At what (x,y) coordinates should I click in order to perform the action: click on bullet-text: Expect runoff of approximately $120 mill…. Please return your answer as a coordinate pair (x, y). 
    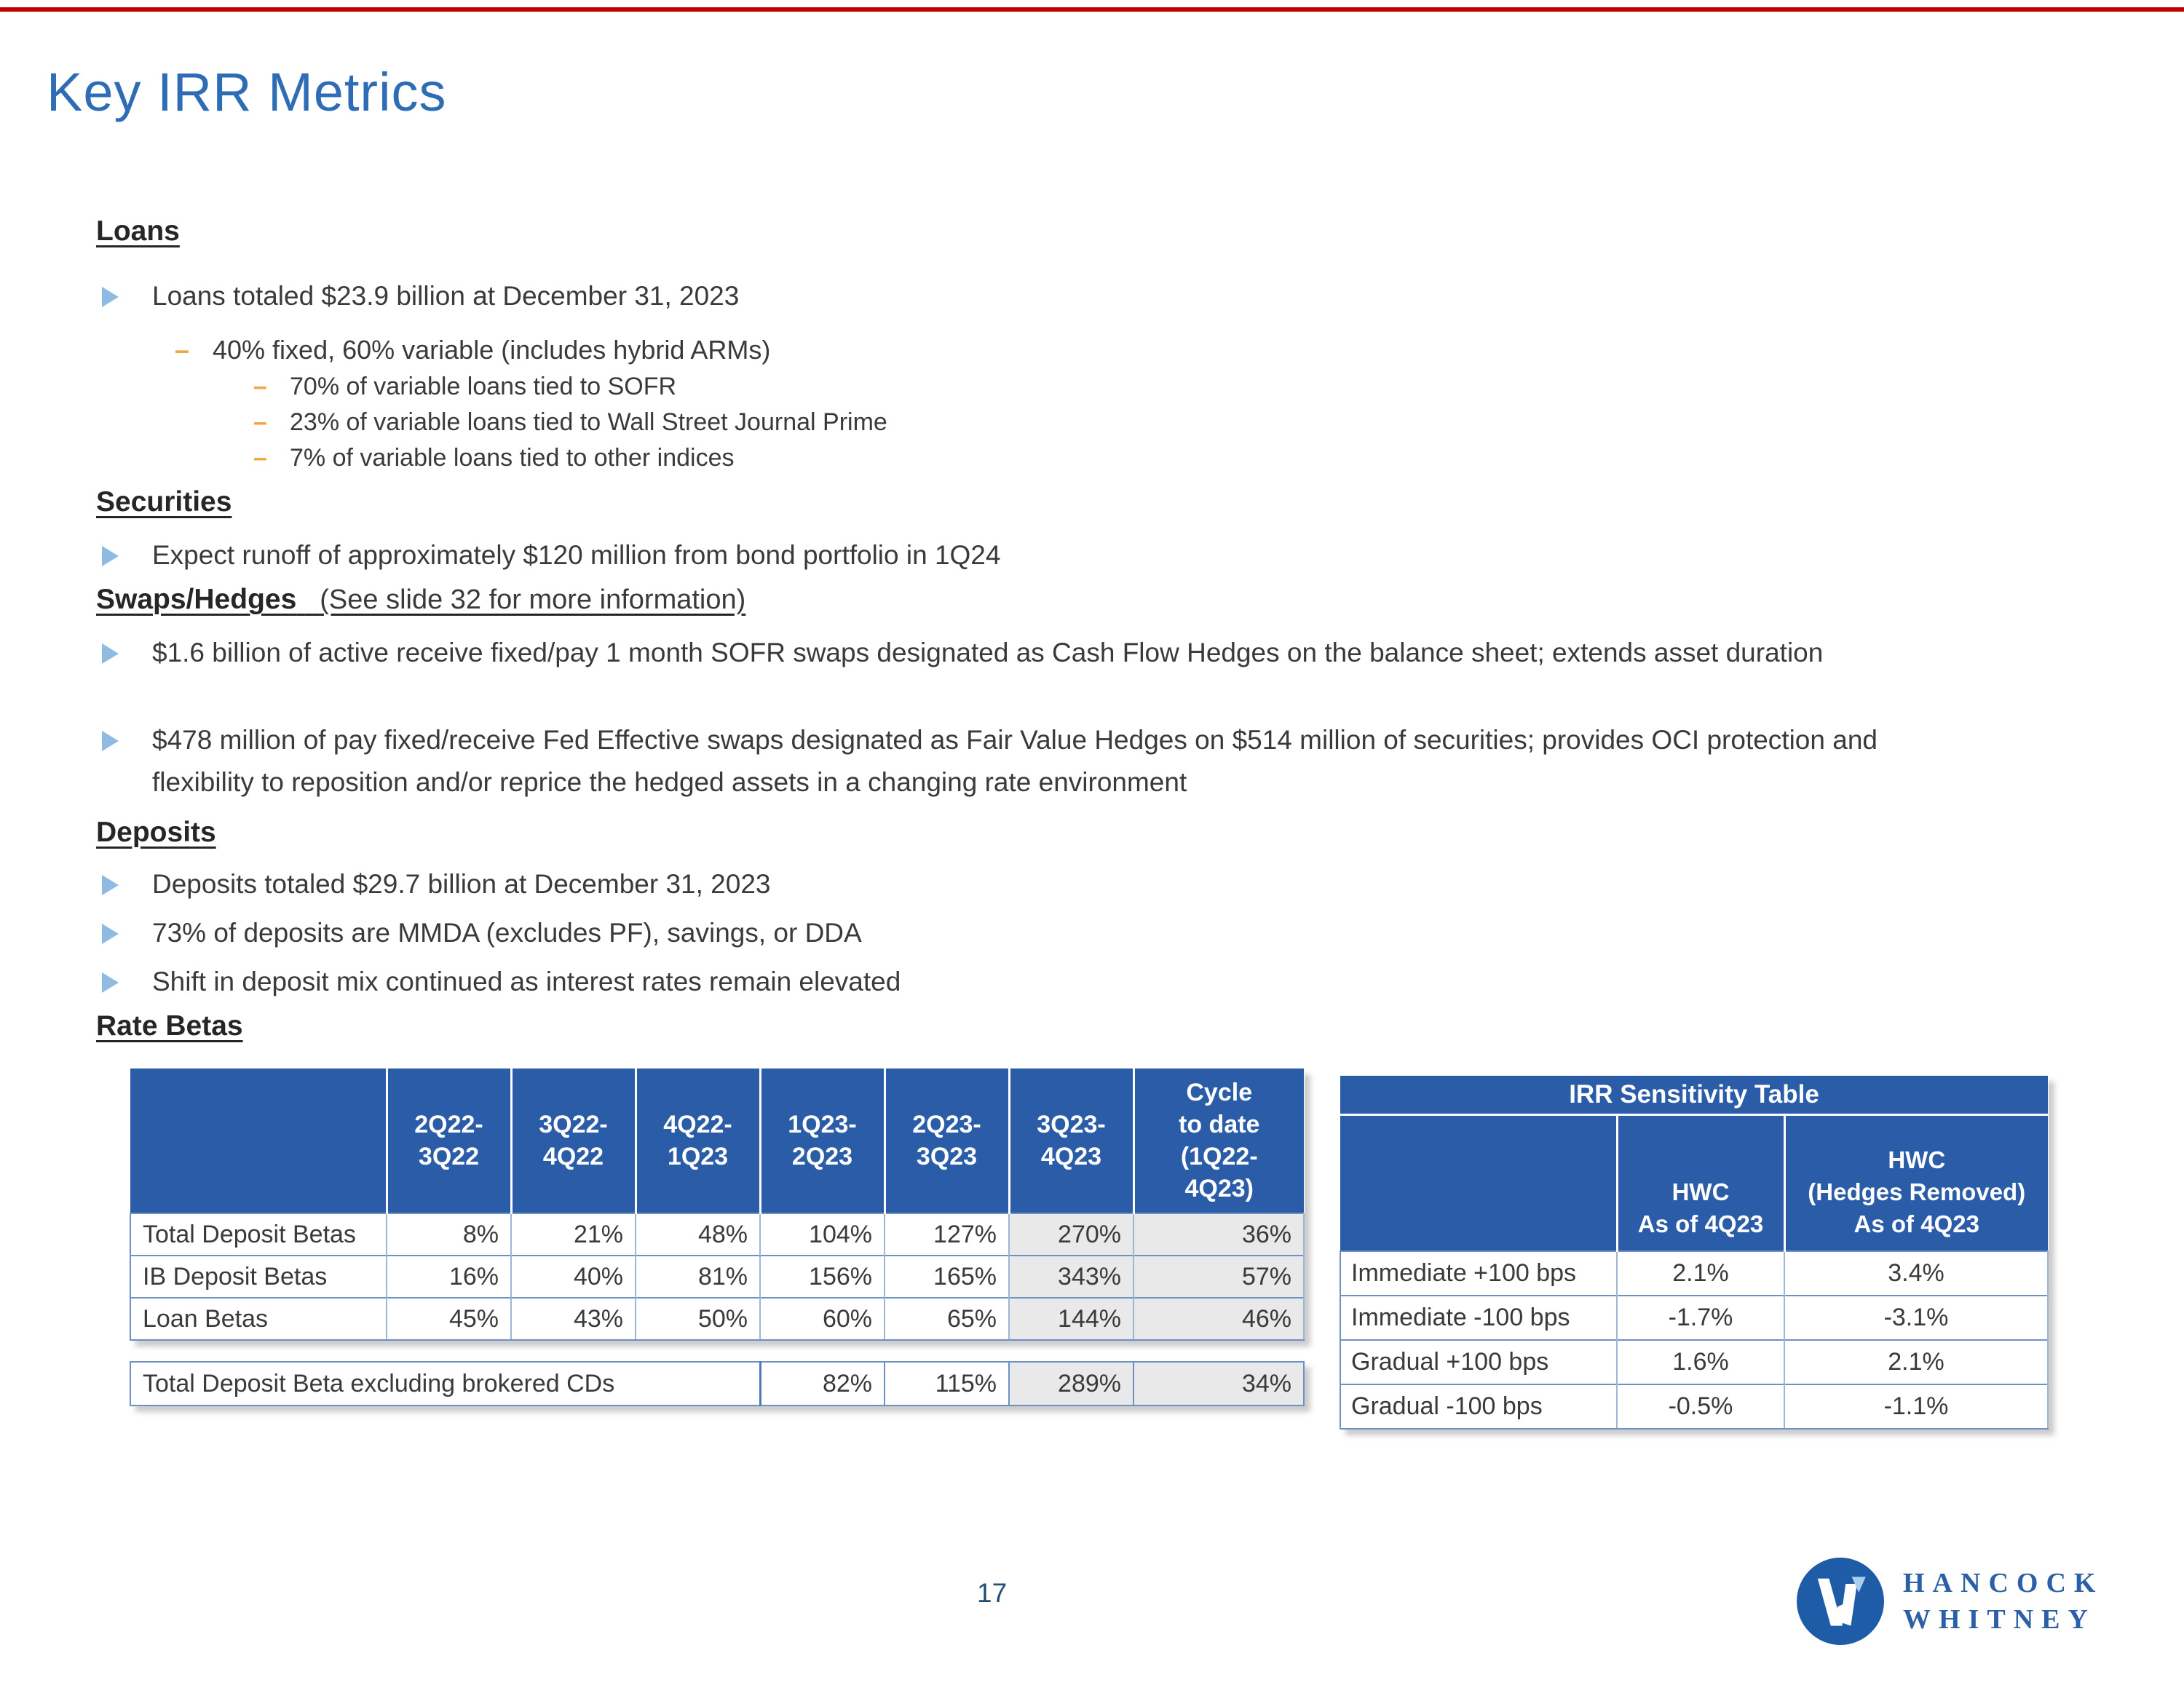
    Looking at the image, I should click on (576, 555).